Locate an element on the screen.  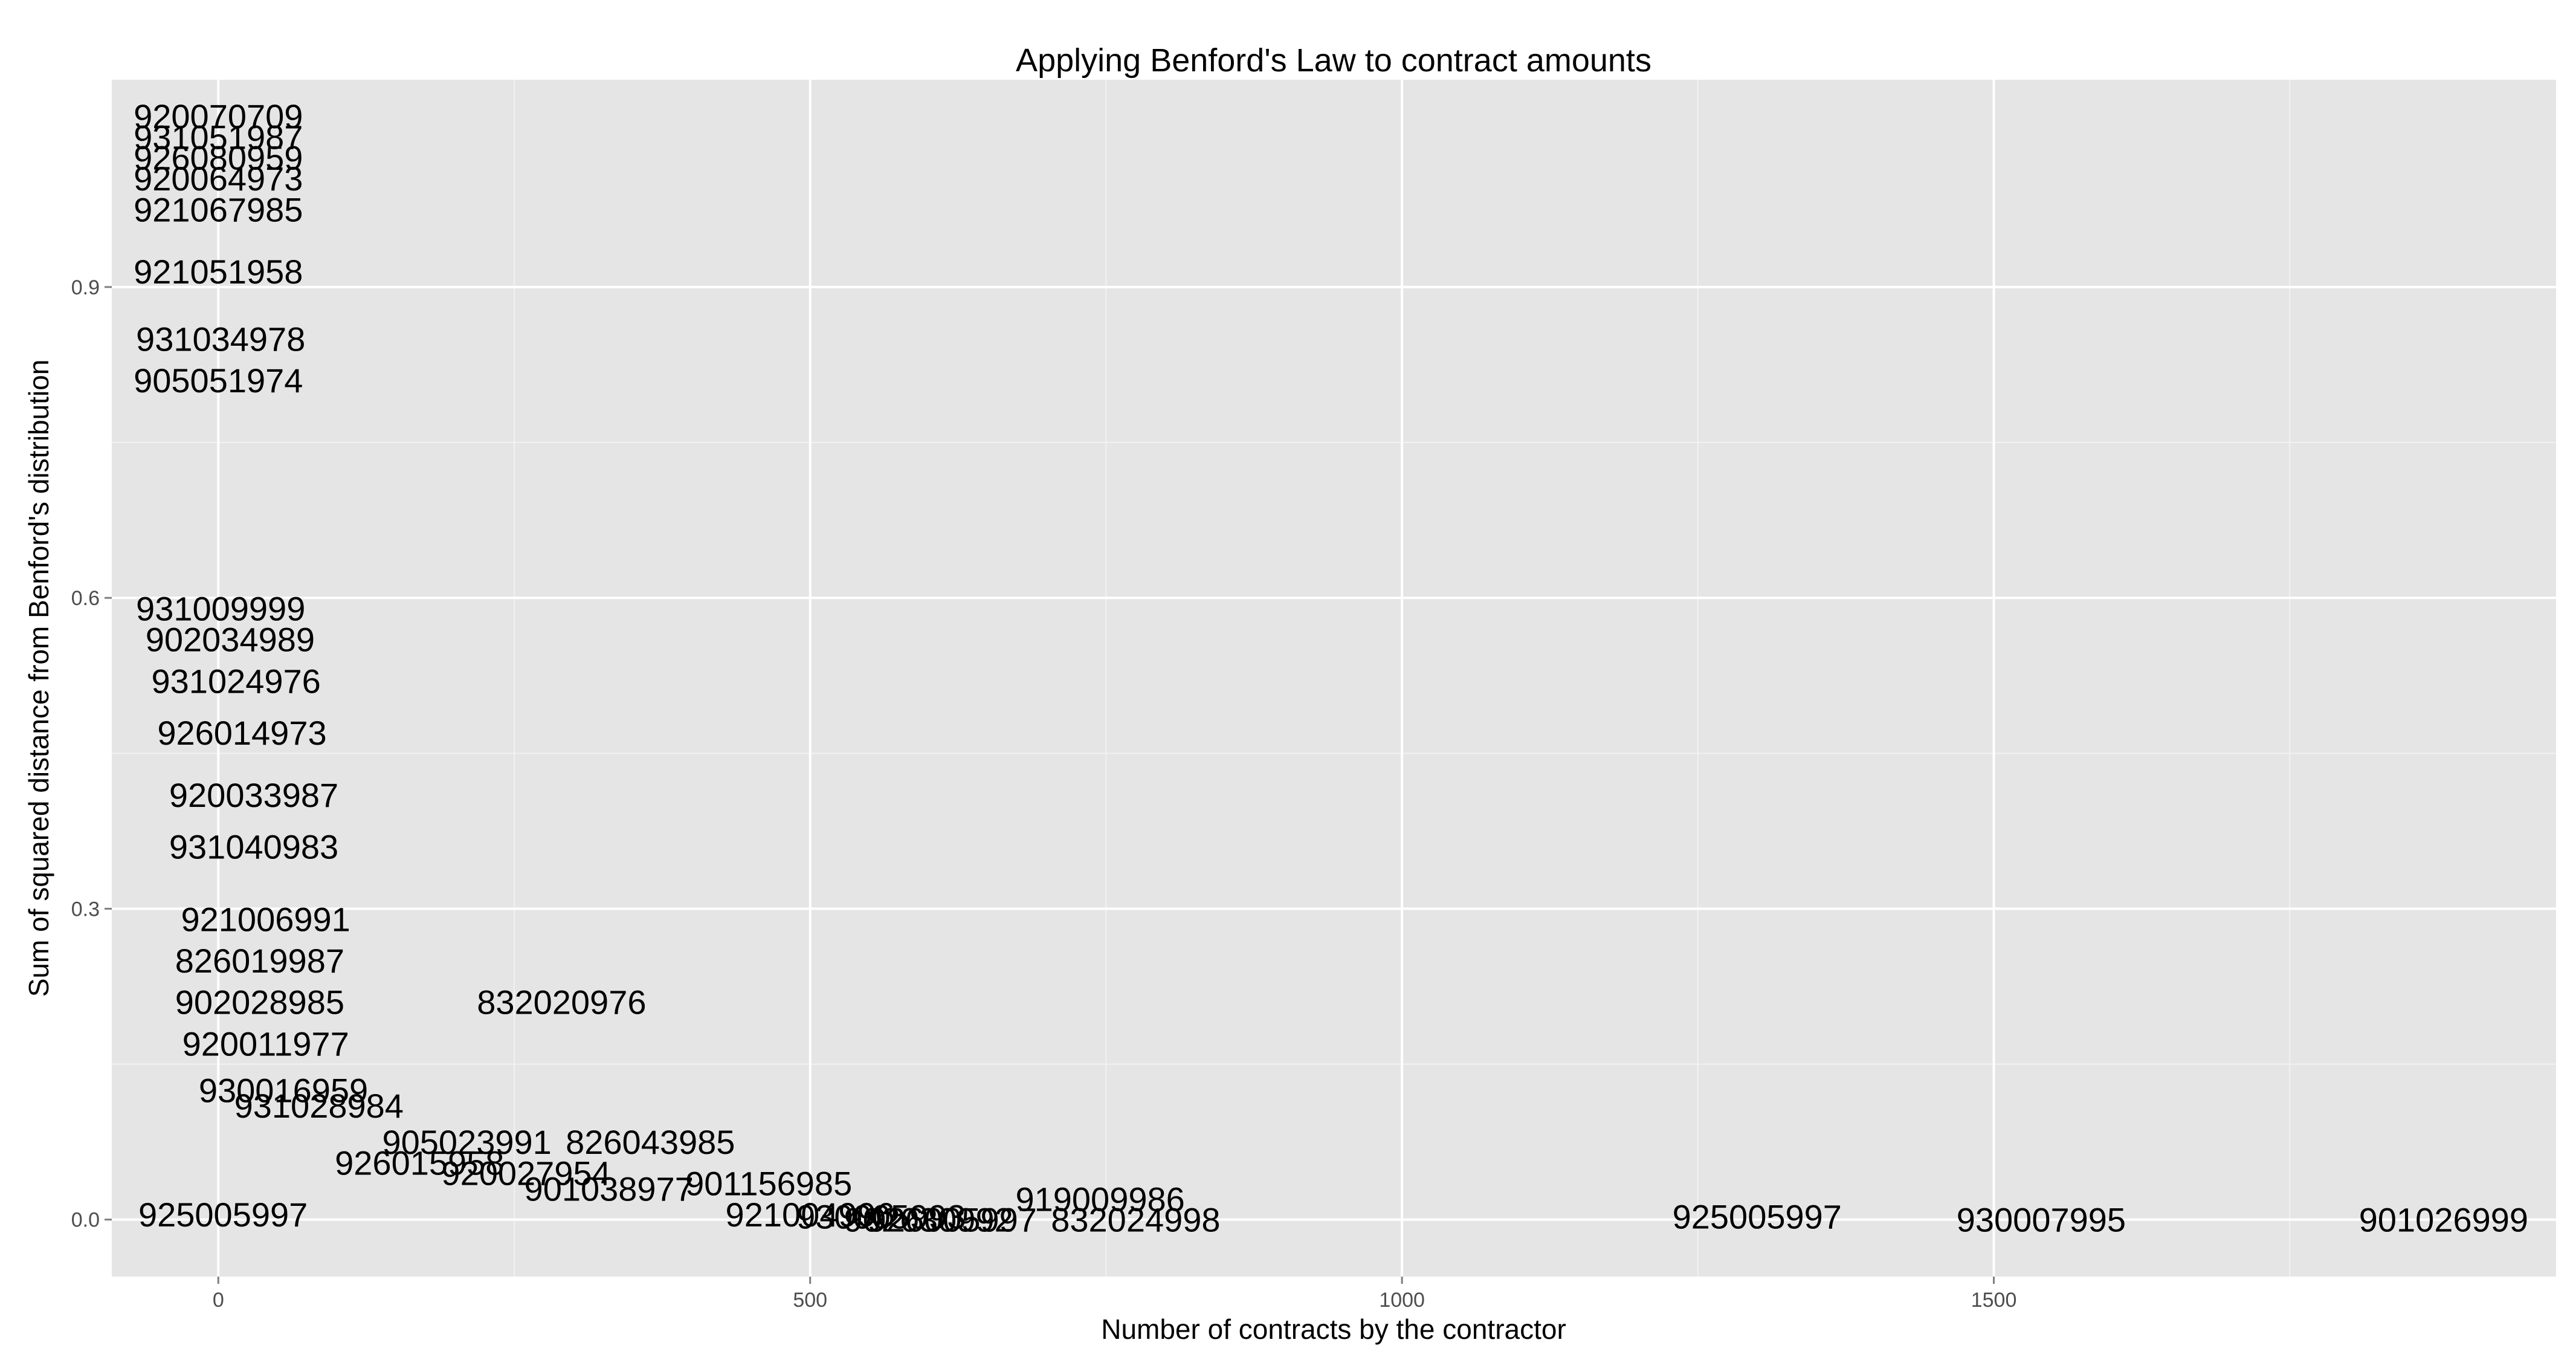
x-axis-ticks: 0 500 1000 1500 is located at coordinates (1115, 1294).